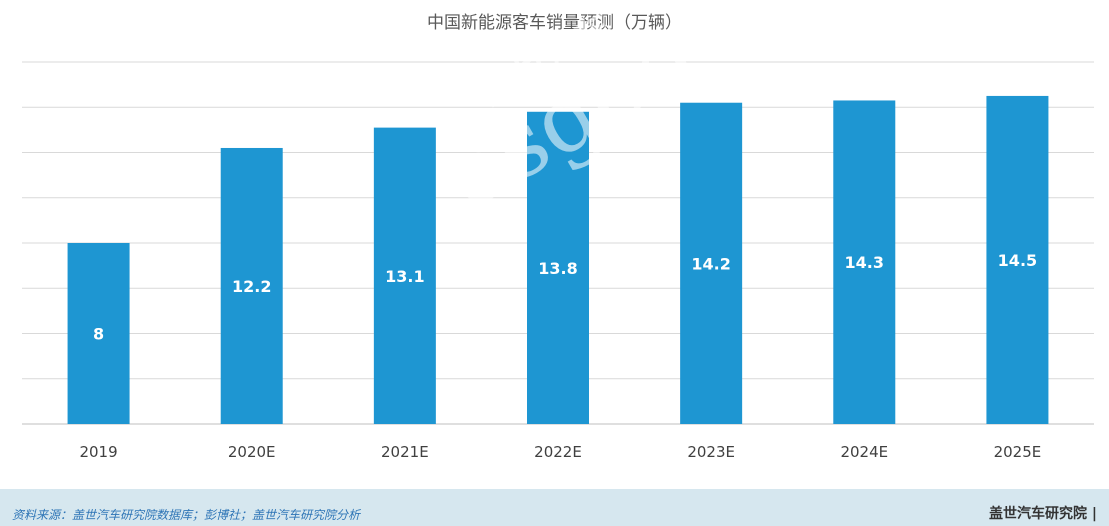  I want to click on x-tick-label: 2022E, so click(558, 452).